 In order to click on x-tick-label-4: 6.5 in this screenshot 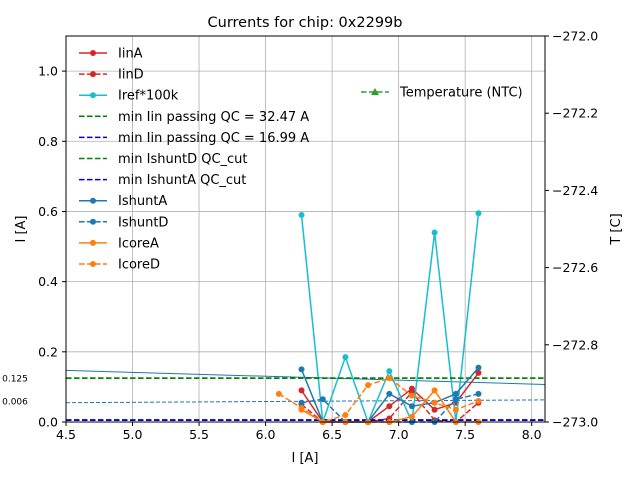, I will do `click(332, 434)`.